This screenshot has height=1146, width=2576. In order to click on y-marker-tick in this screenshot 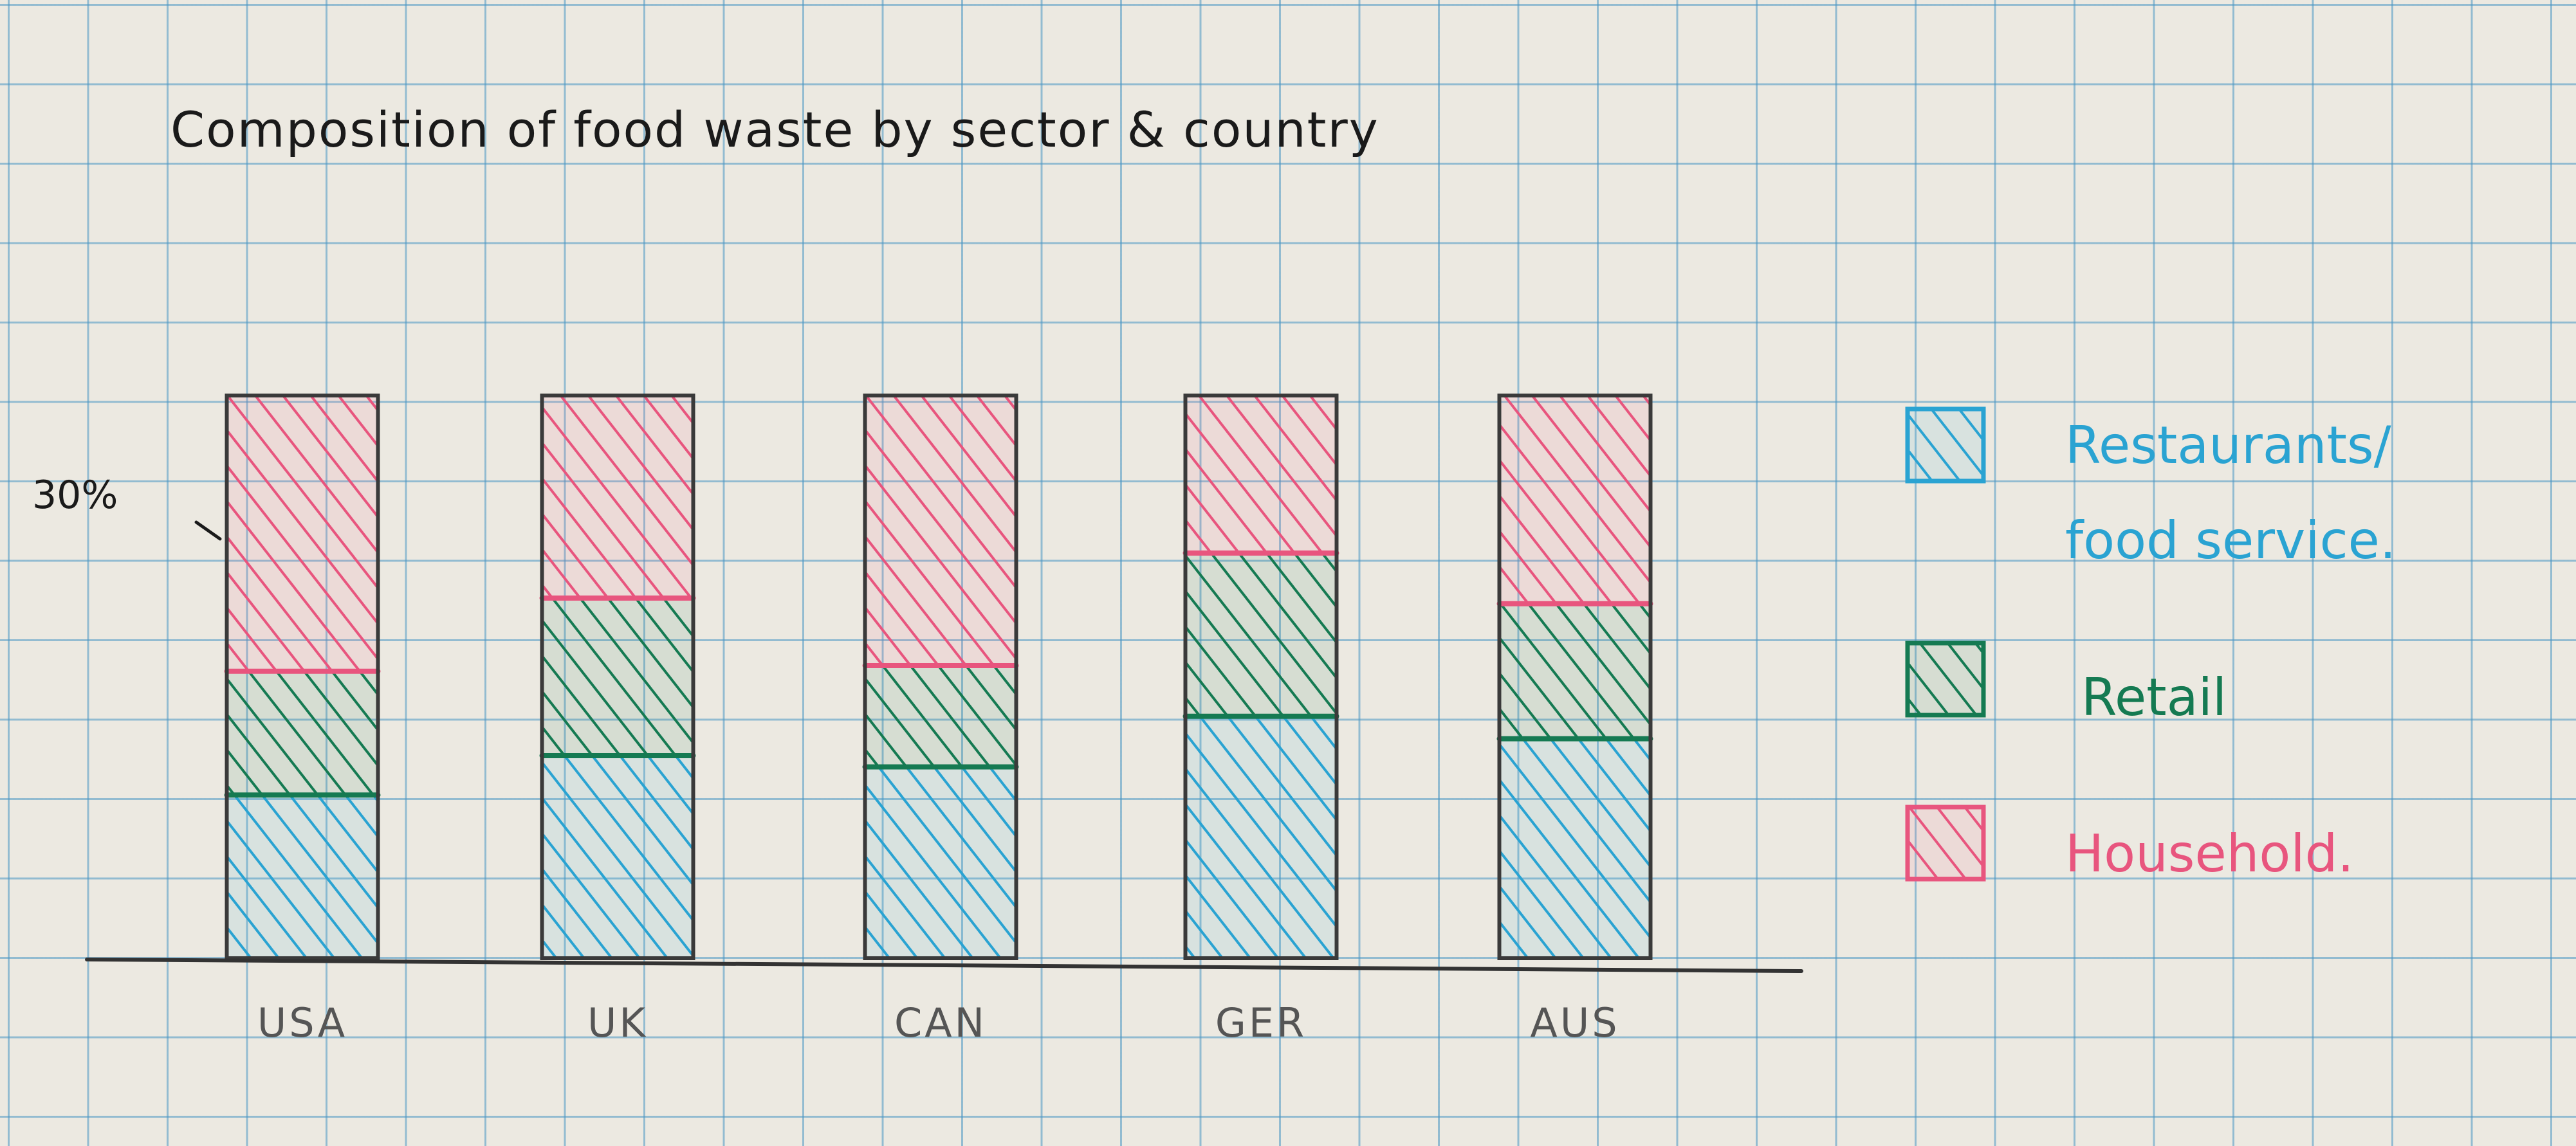, I will do `click(208, 530)`.